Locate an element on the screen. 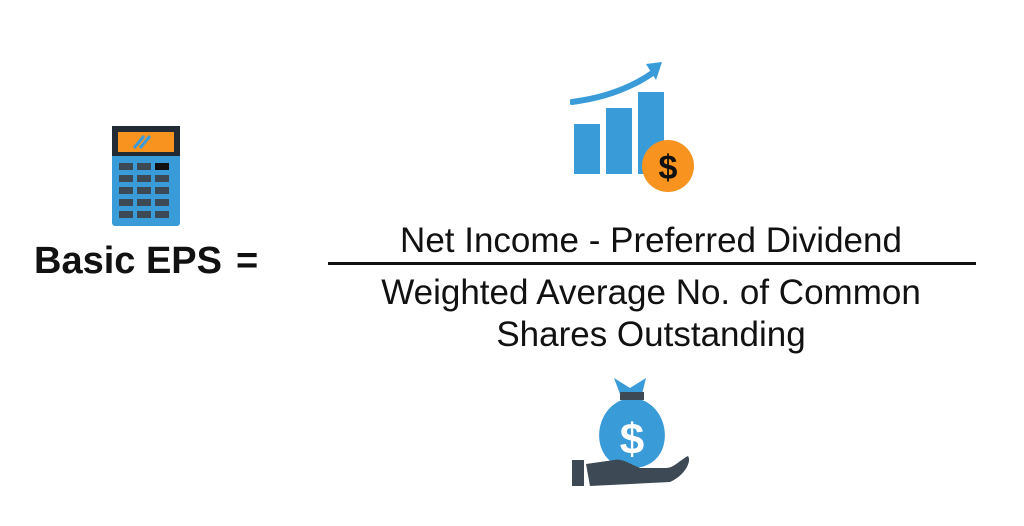 This screenshot has width=1024, height=526. money-bag-icon: $ is located at coordinates (632, 431).